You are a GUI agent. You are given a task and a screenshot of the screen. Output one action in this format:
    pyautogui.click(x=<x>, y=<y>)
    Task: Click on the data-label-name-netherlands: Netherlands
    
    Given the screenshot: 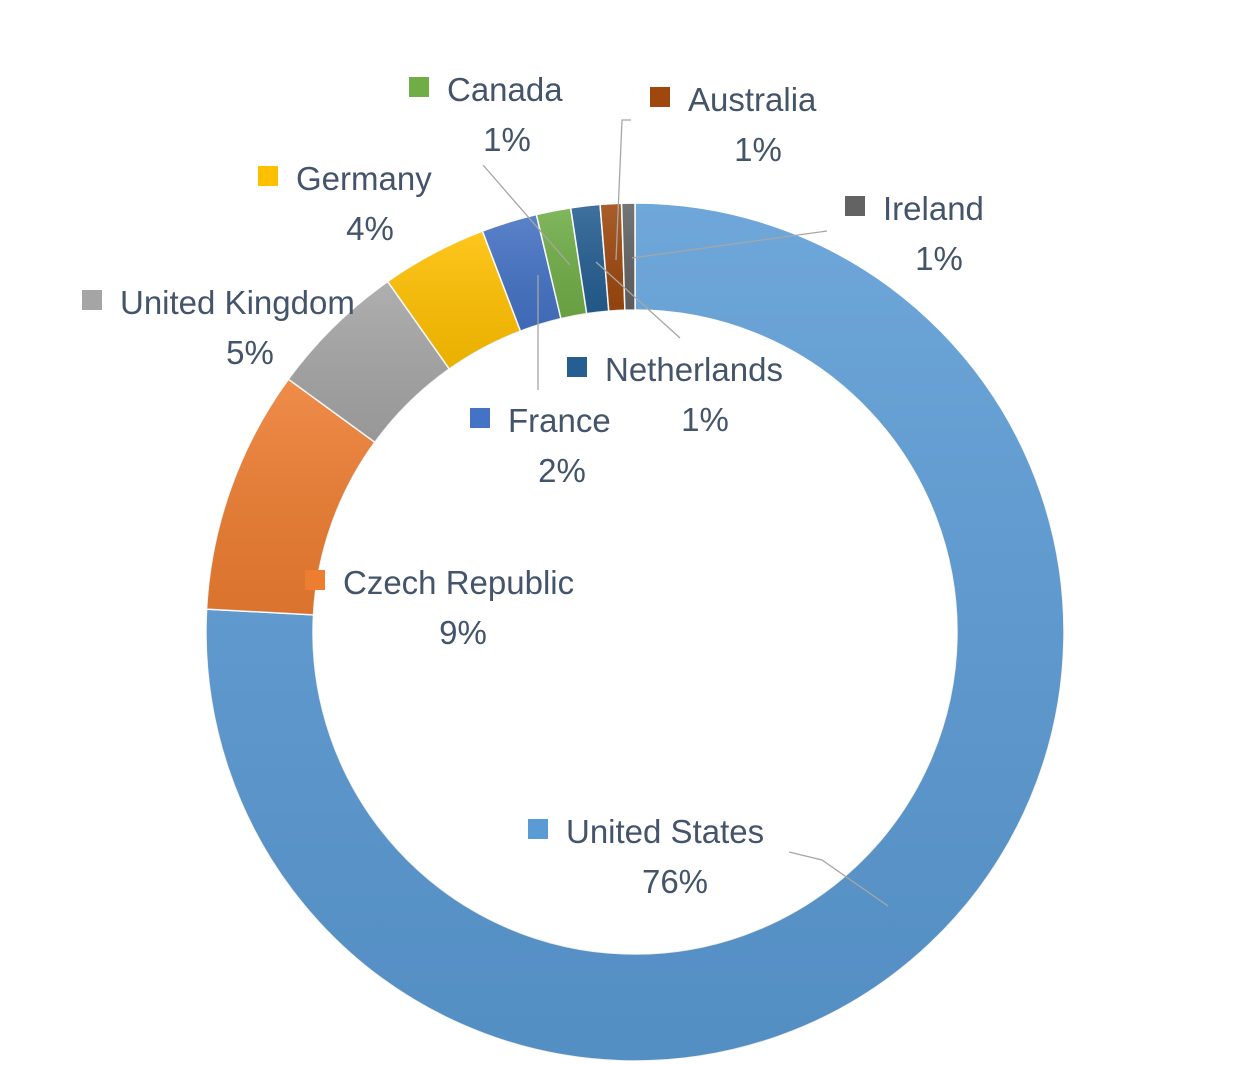 What is the action you would take?
    pyautogui.click(x=694, y=369)
    